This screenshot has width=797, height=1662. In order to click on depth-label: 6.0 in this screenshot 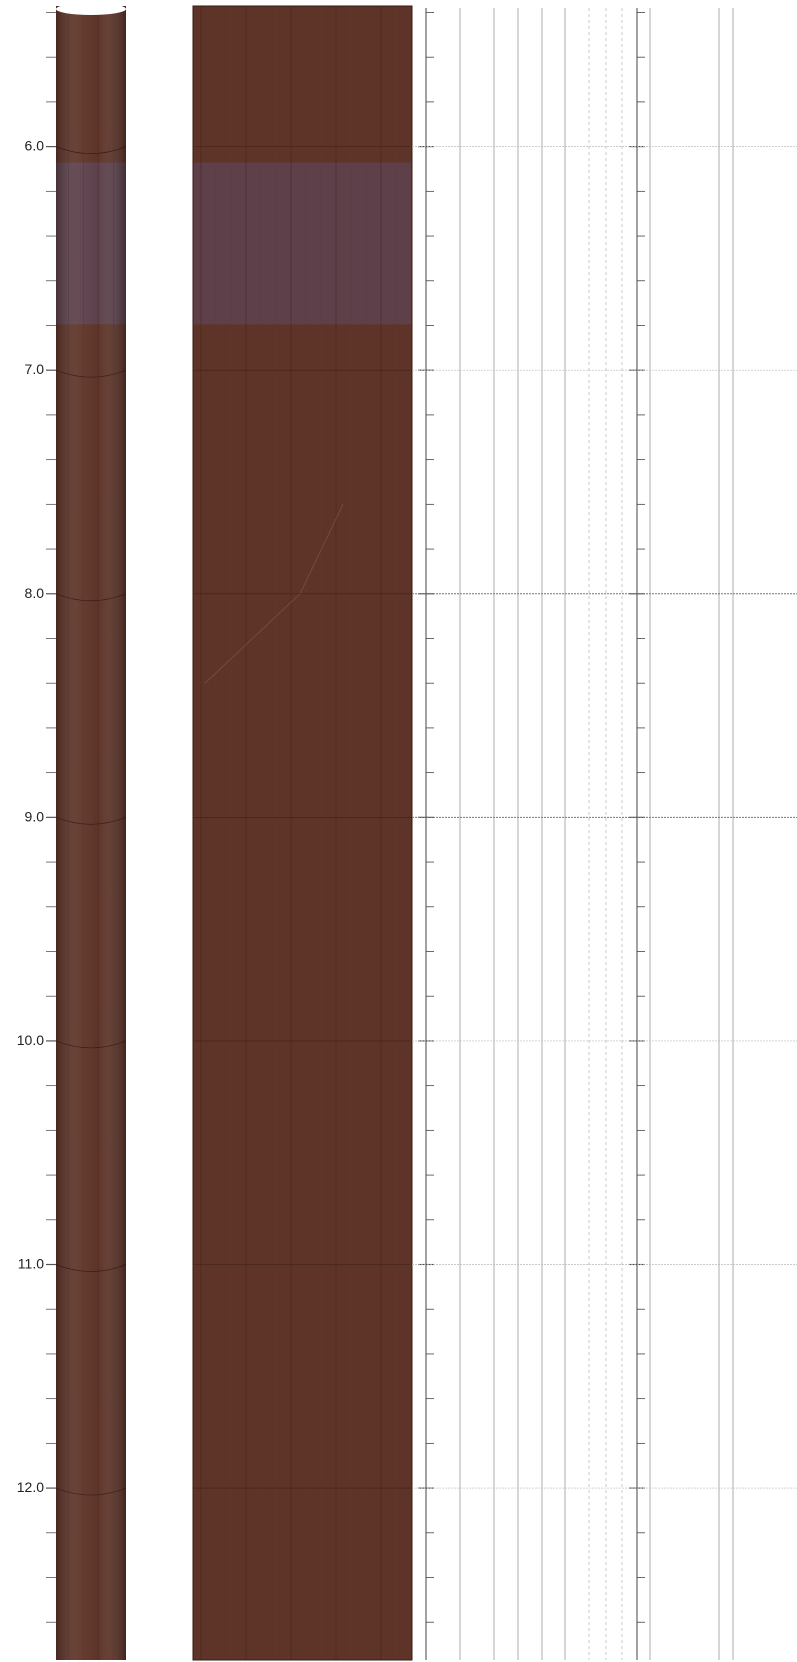, I will do `click(35, 146)`.